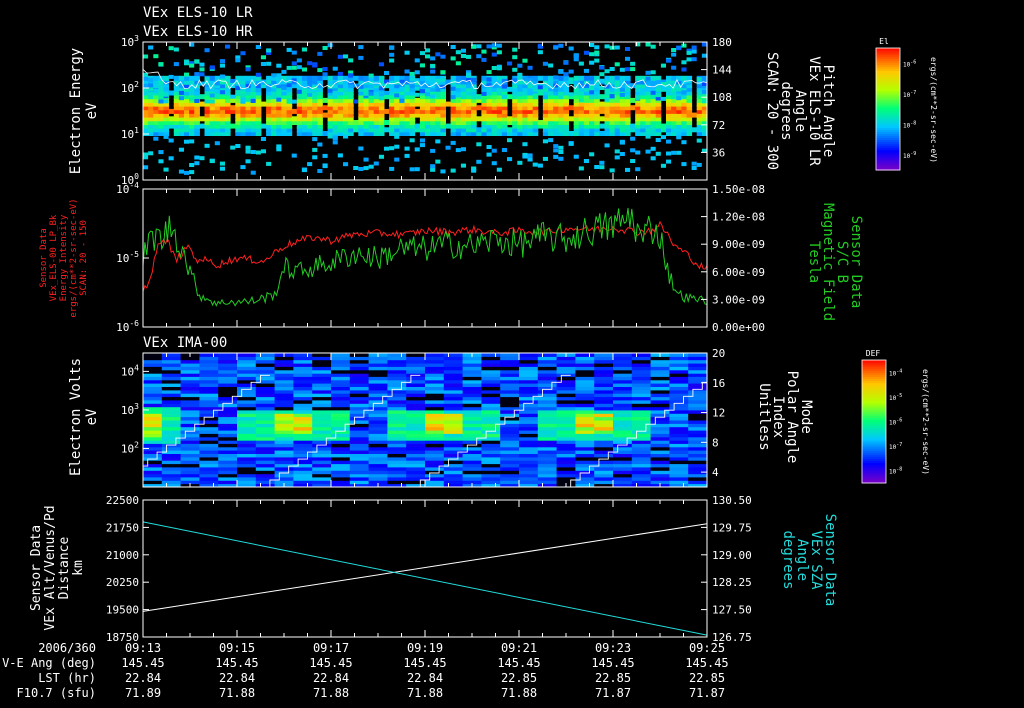 This screenshot has width=1024, height=708. Describe the element at coordinates (895, 422) in the screenshot. I see `colorbar2-tick: 10-6` at that location.